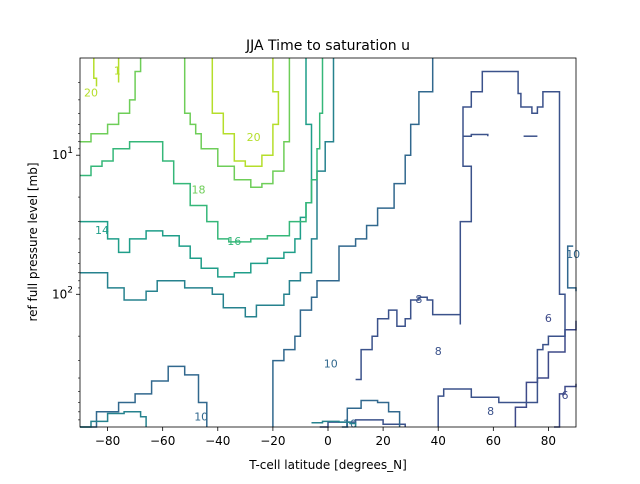  What do you see at coordinates (493, 441) in the screenshot?
I see `x-tick-label: 60` at bounding box center [493, 441].